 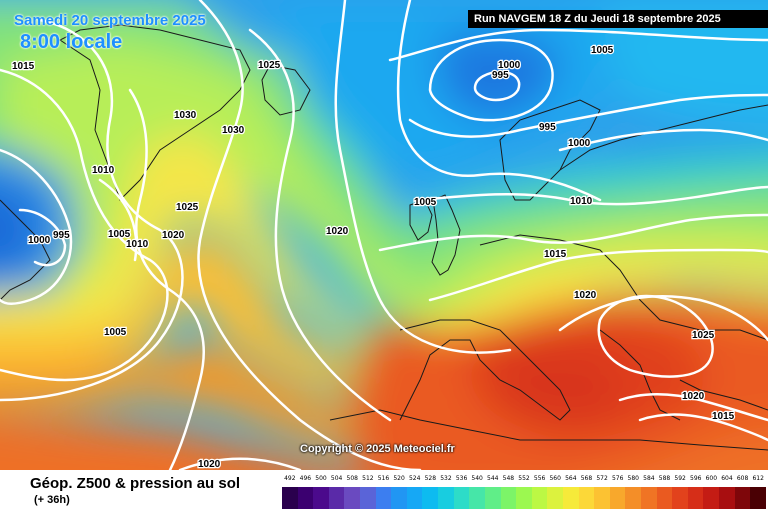 I want to click on scale-label: 568, so click(x=586, y=478).